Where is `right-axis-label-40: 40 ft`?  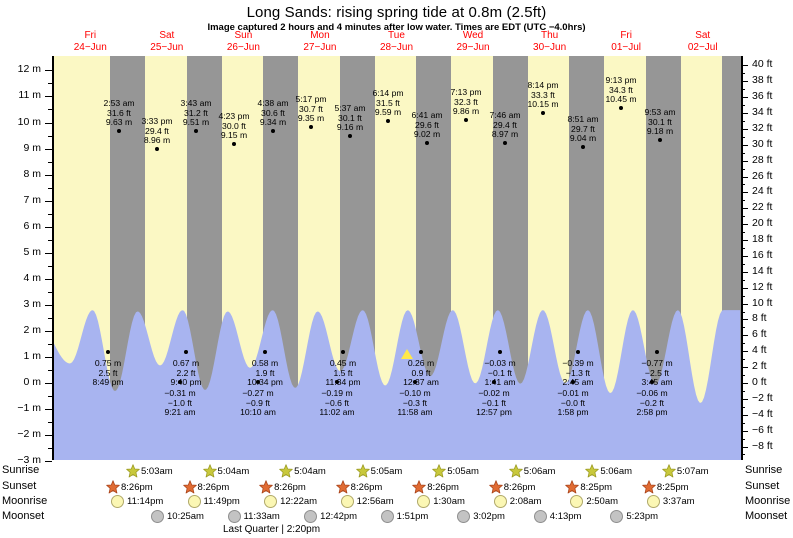
right-axis-label-40: 40 ft is located at coordinates (762, 64).